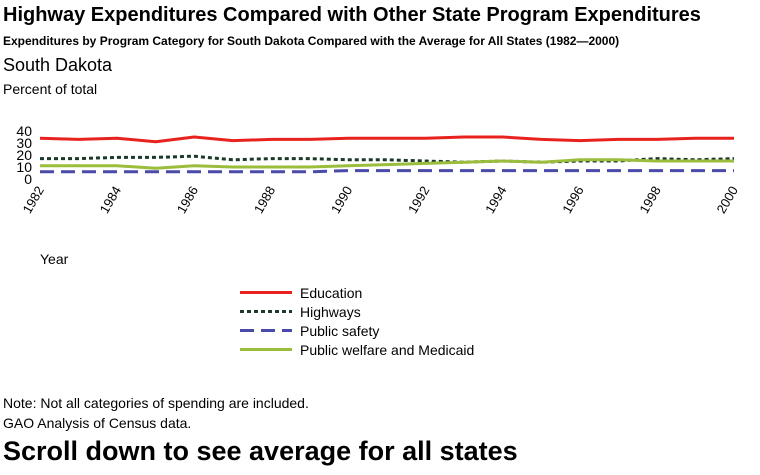  I want to click on x-axis: 1982 1984 1986 1988 1990 1992 1994 1996 1998 2000, so click(379, 199).